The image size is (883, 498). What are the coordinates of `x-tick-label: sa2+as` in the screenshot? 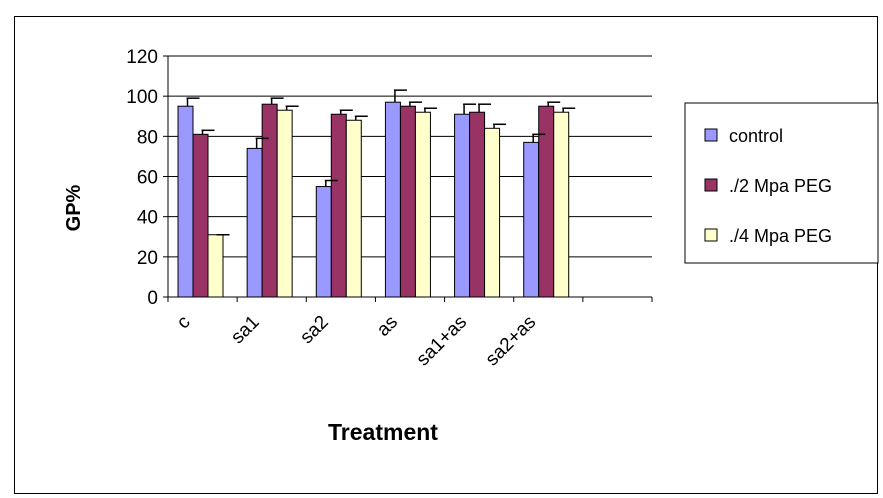 It's located at (511, 341).